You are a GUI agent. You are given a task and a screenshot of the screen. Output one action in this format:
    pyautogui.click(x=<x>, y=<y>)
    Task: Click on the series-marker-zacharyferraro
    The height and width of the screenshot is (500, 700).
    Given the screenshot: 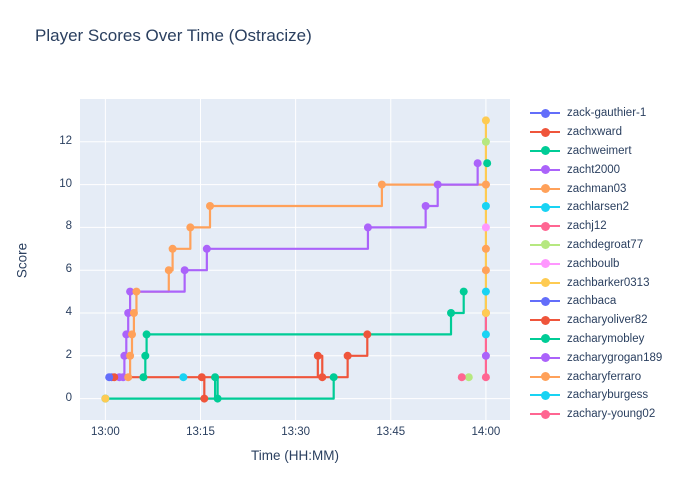 What is the action you would take?
    pyautogui.click(x=485, y=248)
    